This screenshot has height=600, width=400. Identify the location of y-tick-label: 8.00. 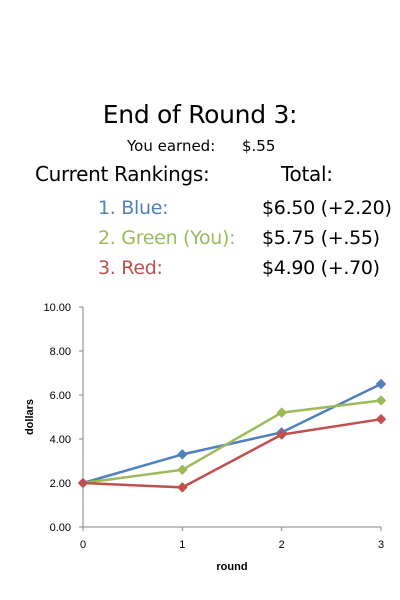
(60, 352).